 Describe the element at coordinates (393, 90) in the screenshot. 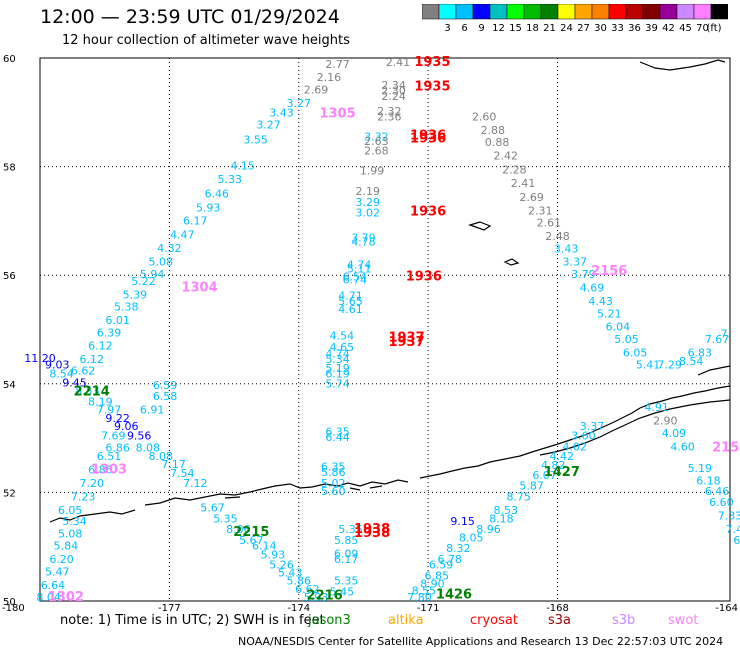

I see `wave-height-value: 2.30` at that location.